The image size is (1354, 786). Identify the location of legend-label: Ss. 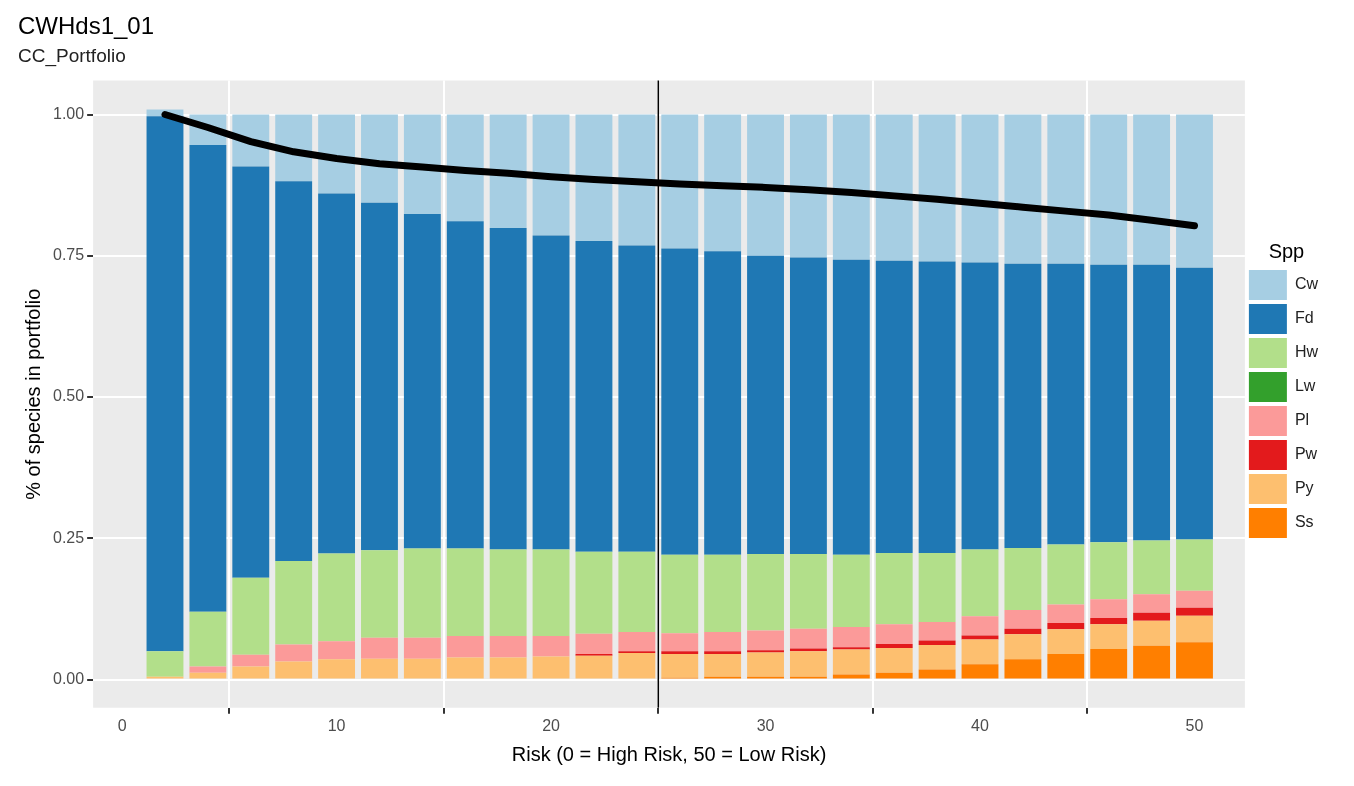
(1304, 522).